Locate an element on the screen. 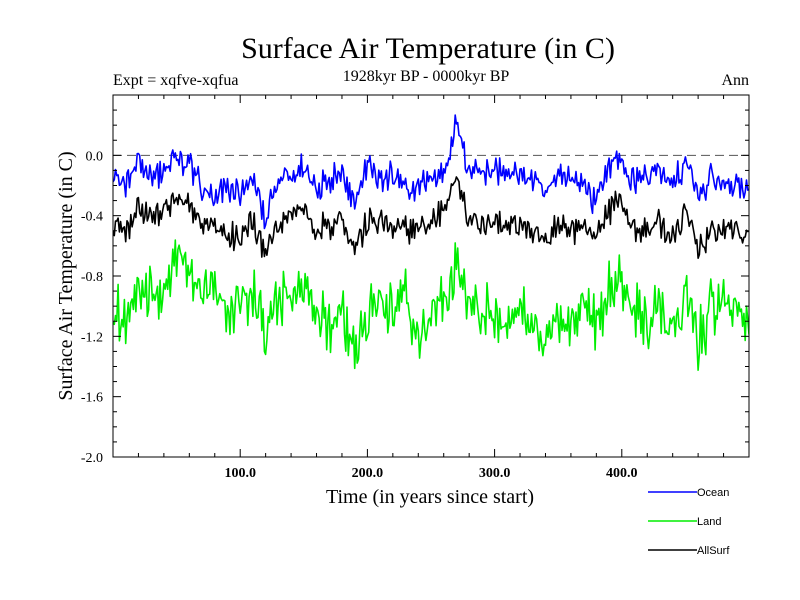 This screenshot has height=600, width=800. legend-label-ocean: Ocean is located at coordinates (713, 493).